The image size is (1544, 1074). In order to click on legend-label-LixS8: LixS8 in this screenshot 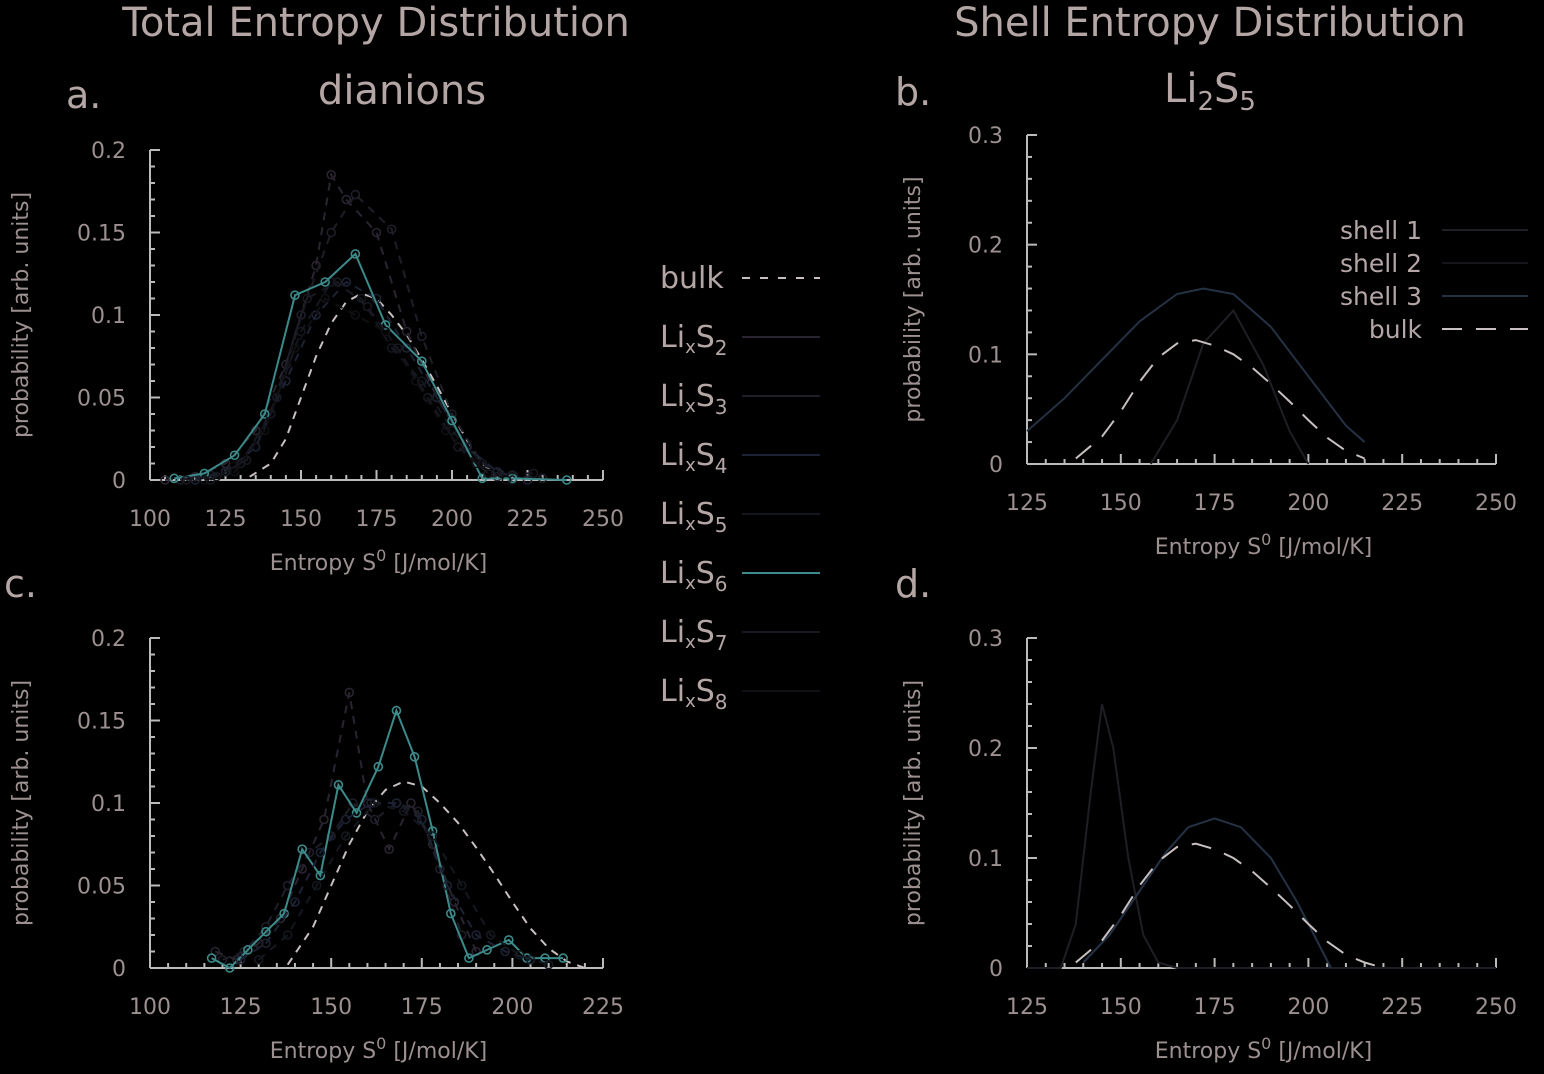, I will do `click(694, 694)`.